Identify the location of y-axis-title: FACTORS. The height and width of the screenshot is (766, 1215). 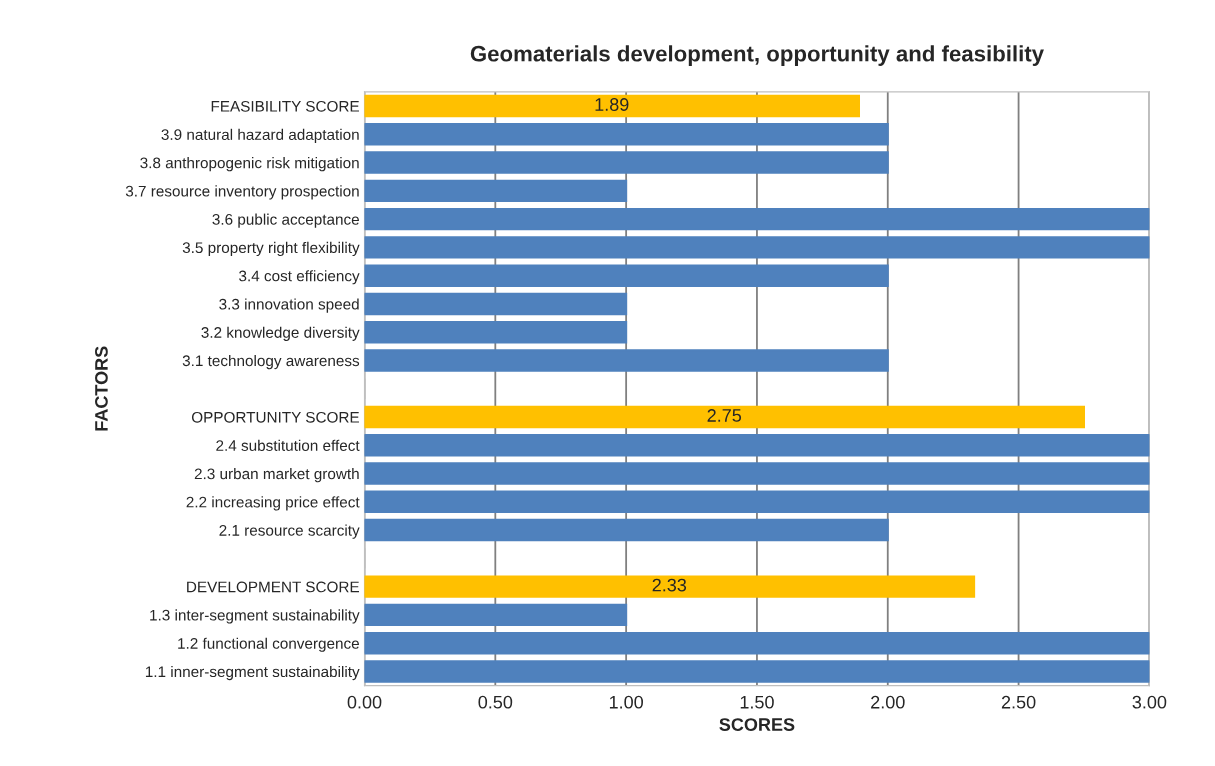
(101, 388).